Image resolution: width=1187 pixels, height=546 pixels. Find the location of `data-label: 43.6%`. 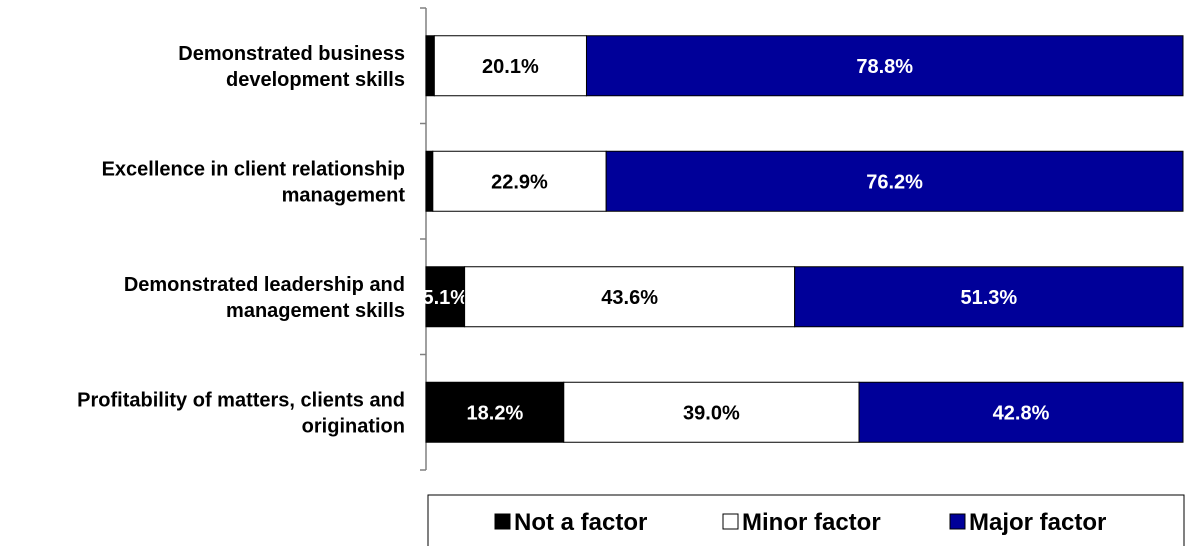

data-label: 43.6% is located at coordinates (629, 298).